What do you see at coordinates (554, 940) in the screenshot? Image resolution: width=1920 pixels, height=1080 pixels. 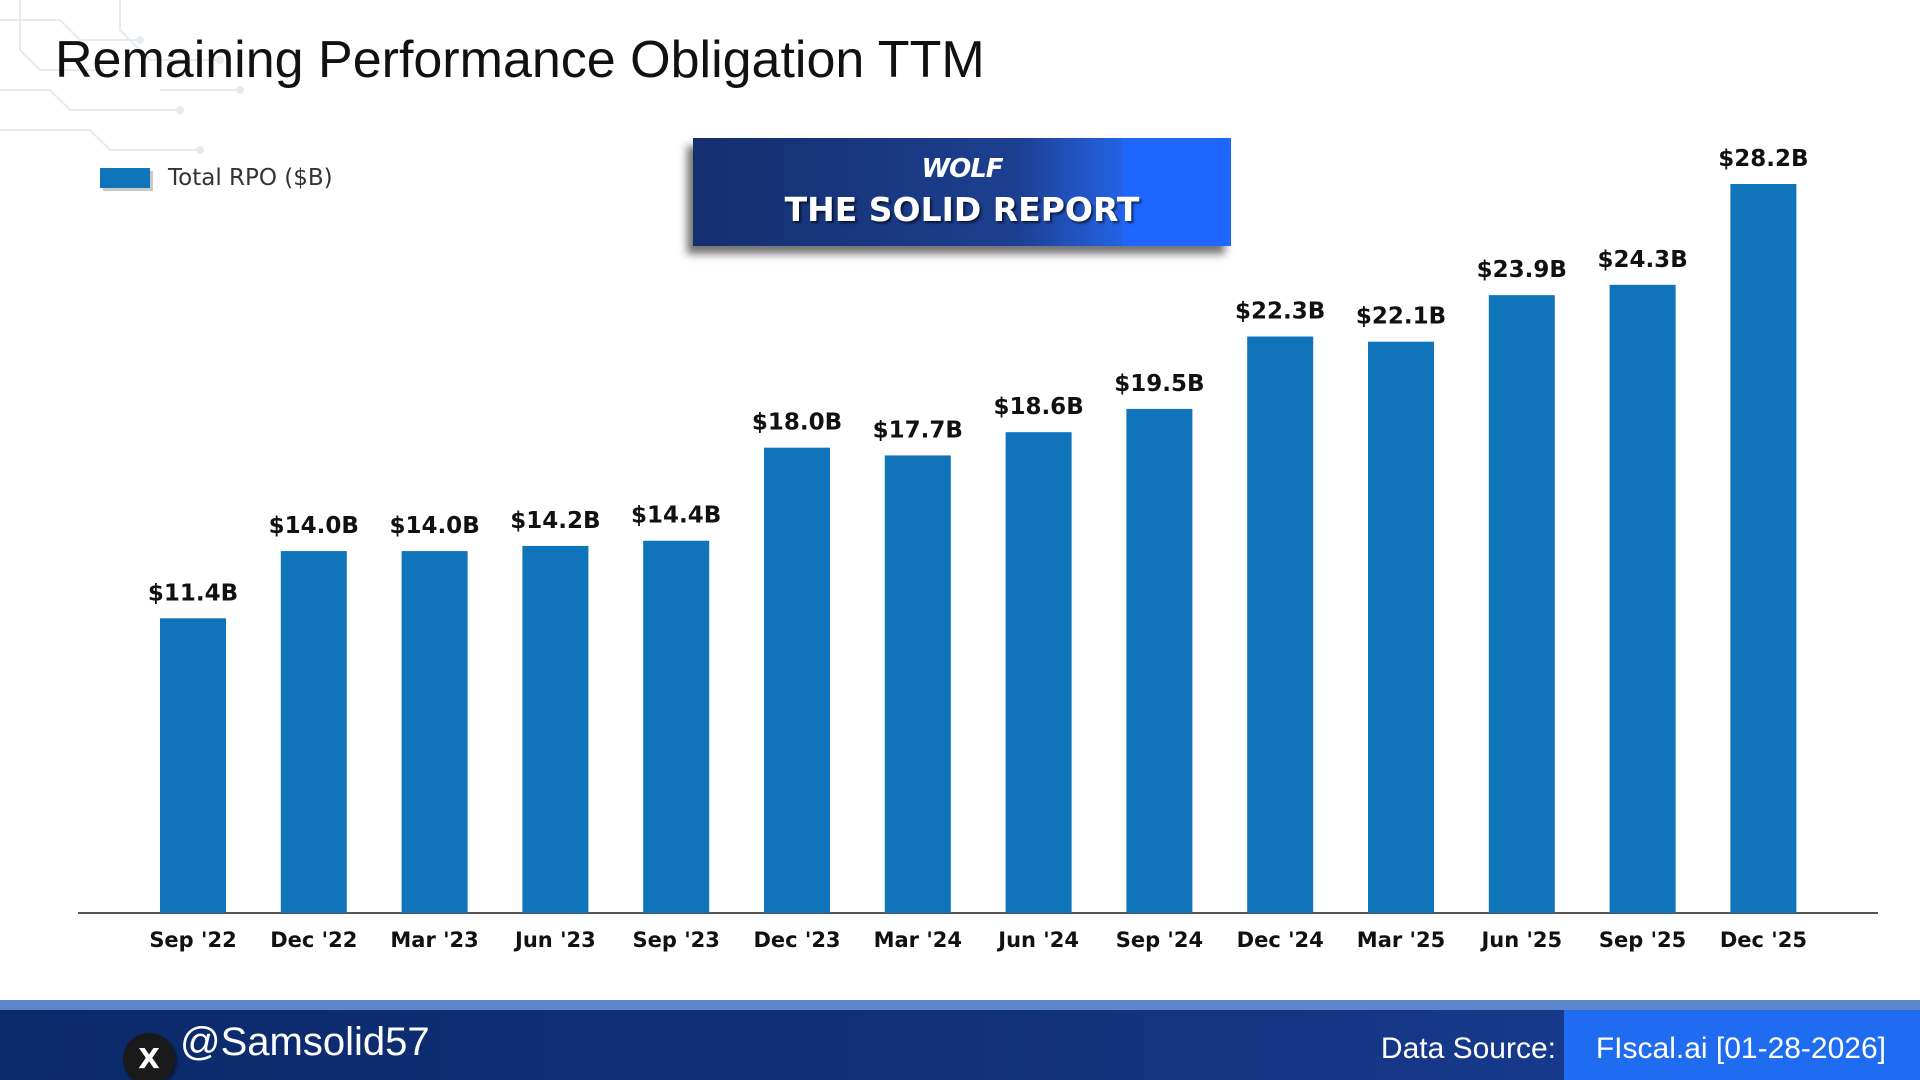 I see `x-tick-label: Jun '23` at bounding box center [554, 940].